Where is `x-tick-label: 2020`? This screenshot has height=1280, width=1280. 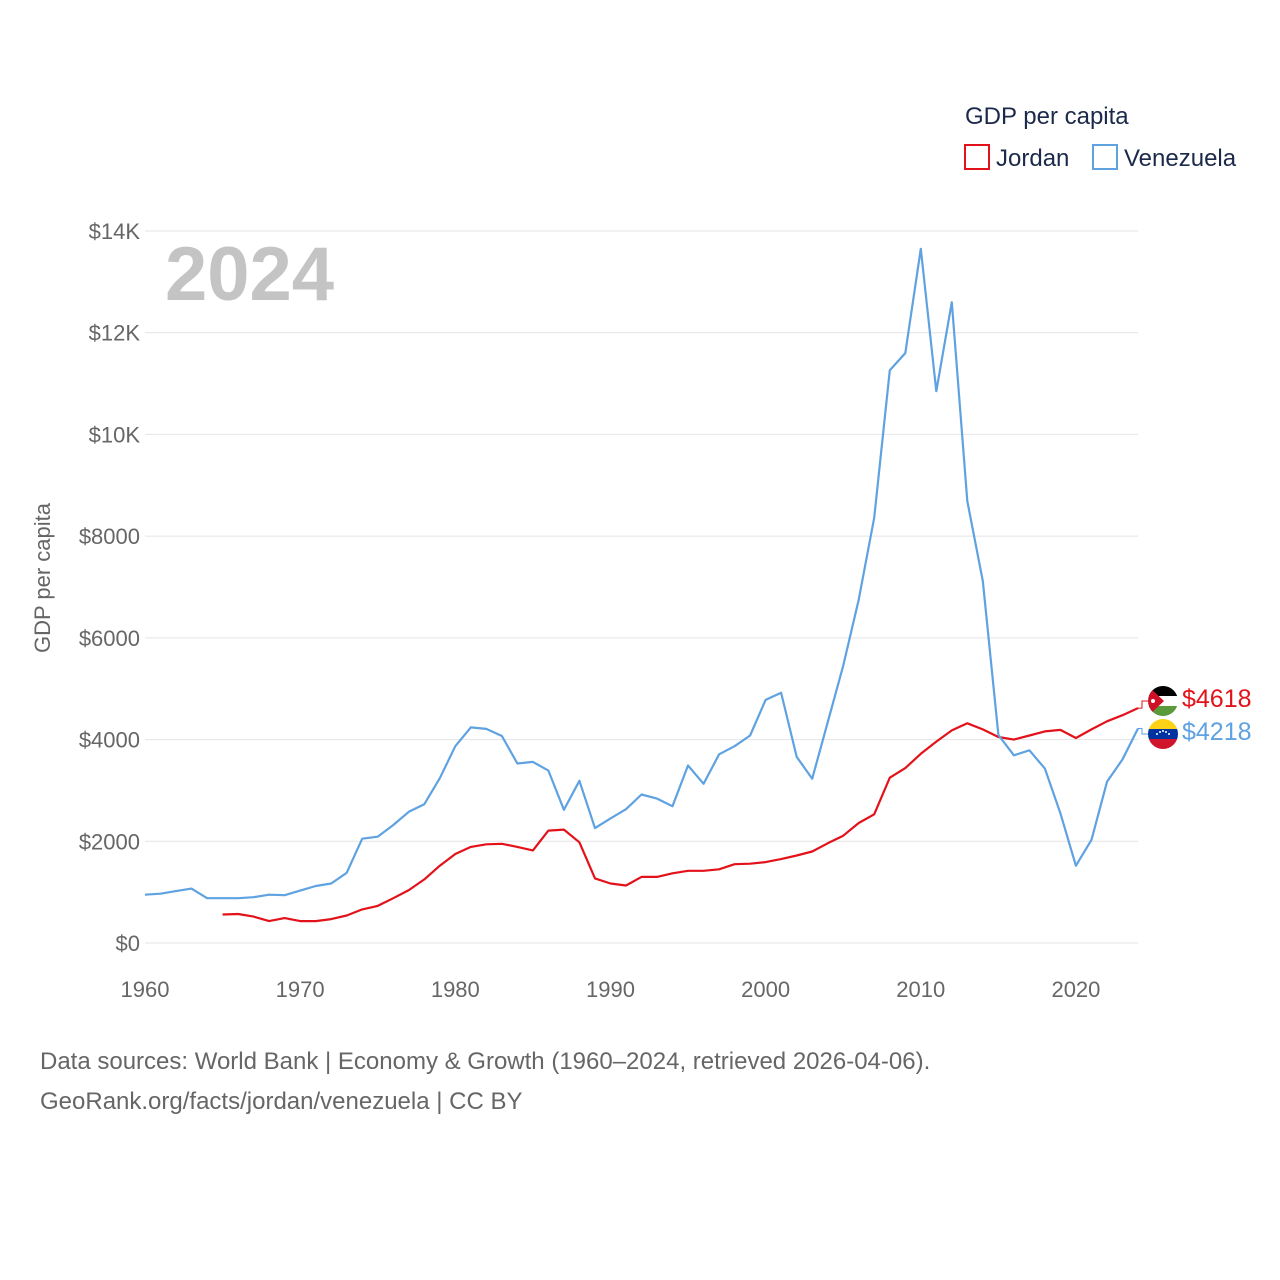 x-tick-label: 2020 is located at coordinates (1075, 989).